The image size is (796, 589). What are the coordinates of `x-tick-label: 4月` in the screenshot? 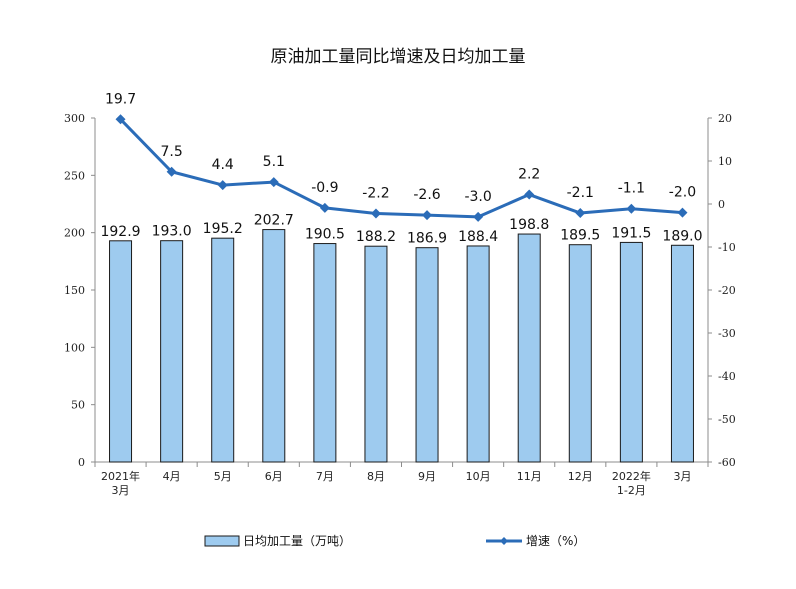 It's located at (172, 476).